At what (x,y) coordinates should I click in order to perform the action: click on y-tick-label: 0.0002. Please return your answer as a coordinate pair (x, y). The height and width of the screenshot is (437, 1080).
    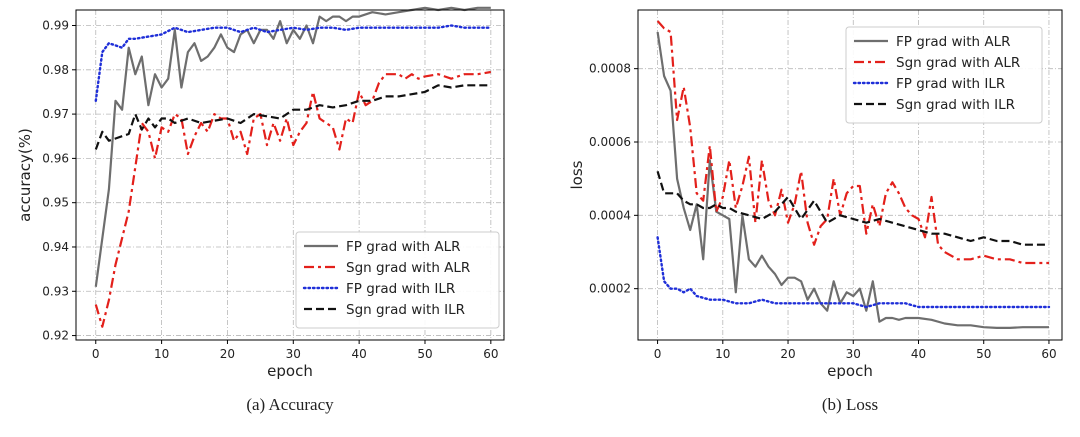
    Looking at the image, I should click on (610, 289).